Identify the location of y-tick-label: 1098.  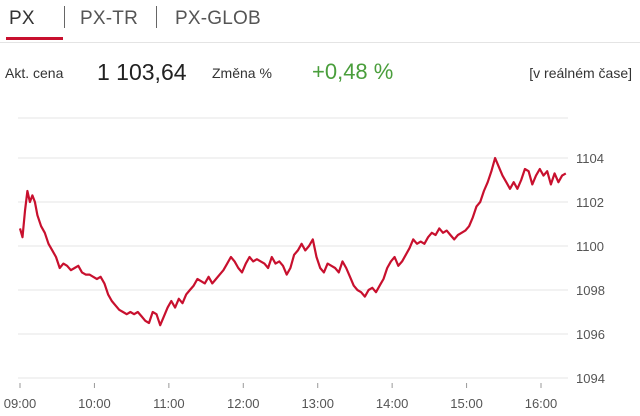
(590, 290).